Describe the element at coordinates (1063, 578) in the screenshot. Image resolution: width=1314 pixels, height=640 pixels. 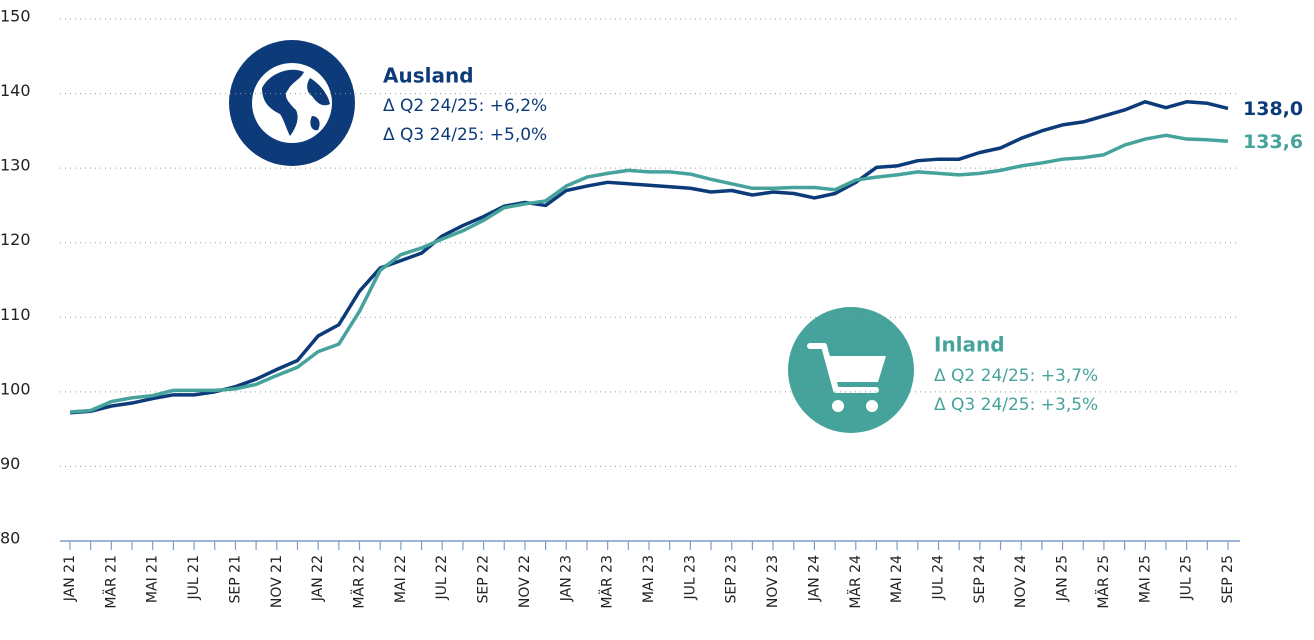
I see `x-tick-label: JAN 25` at that location.